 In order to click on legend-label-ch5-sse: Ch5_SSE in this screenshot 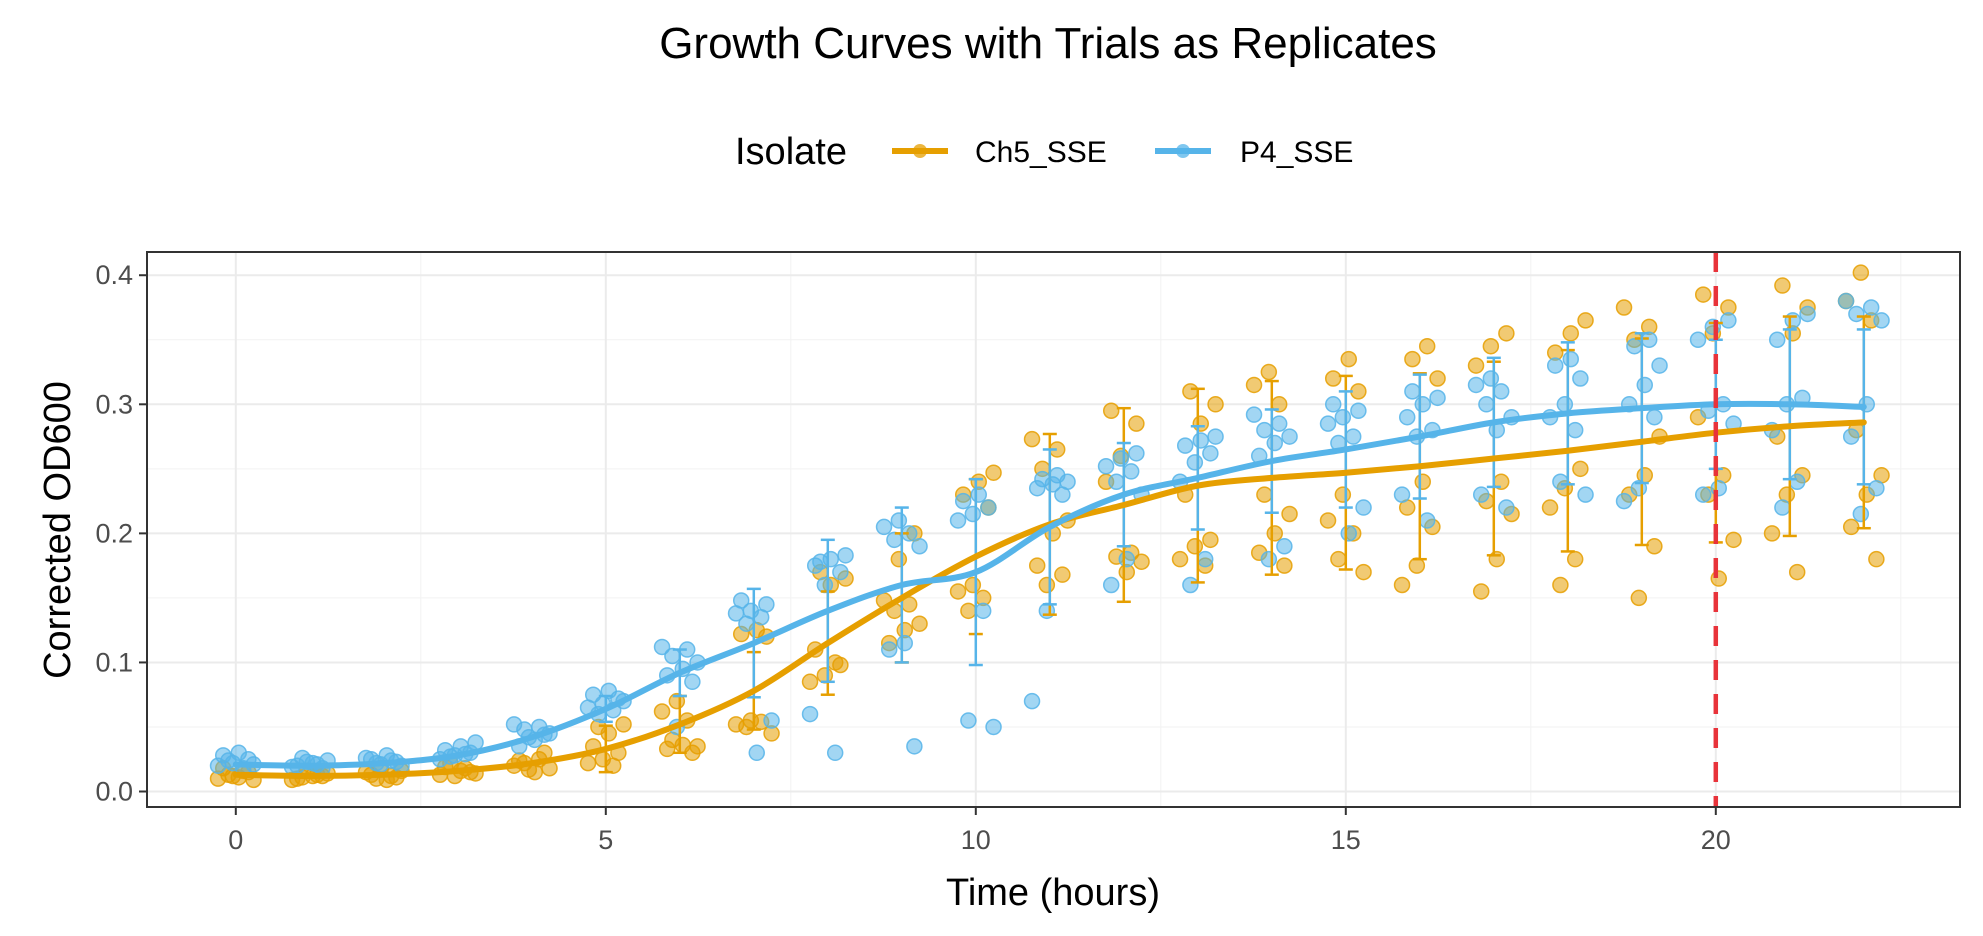, I will do `click(1041, 152)`.